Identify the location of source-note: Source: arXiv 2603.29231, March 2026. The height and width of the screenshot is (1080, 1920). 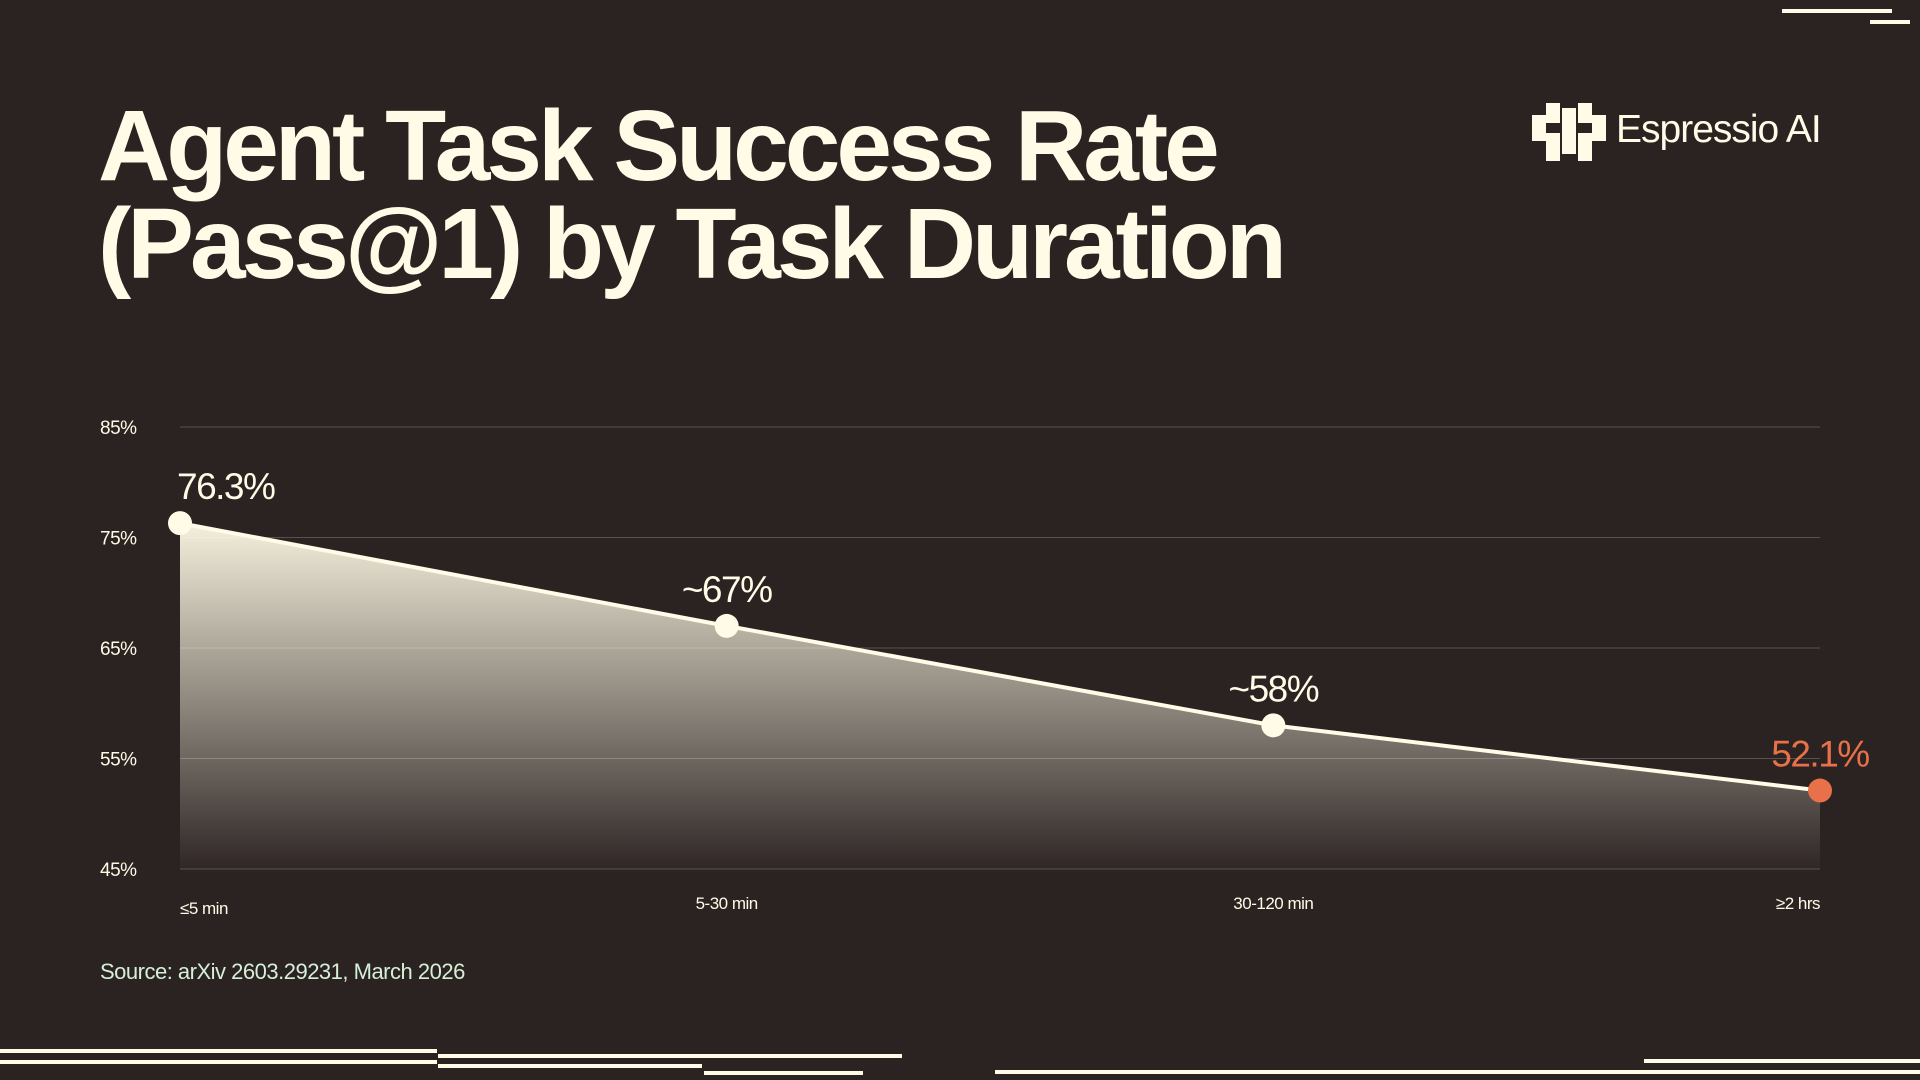
(282, 971).